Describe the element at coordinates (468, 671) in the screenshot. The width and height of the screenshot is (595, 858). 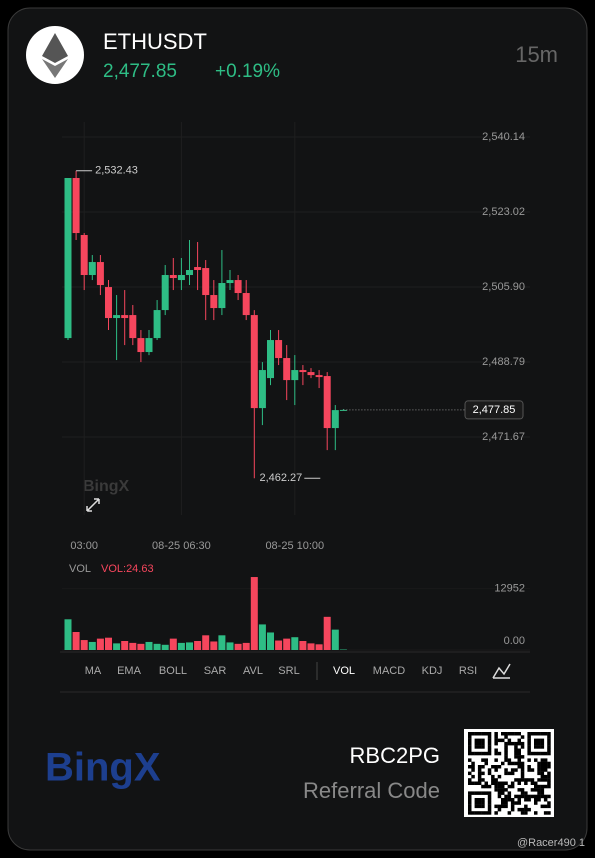
I see `indicator-tab: RSI` at that location.